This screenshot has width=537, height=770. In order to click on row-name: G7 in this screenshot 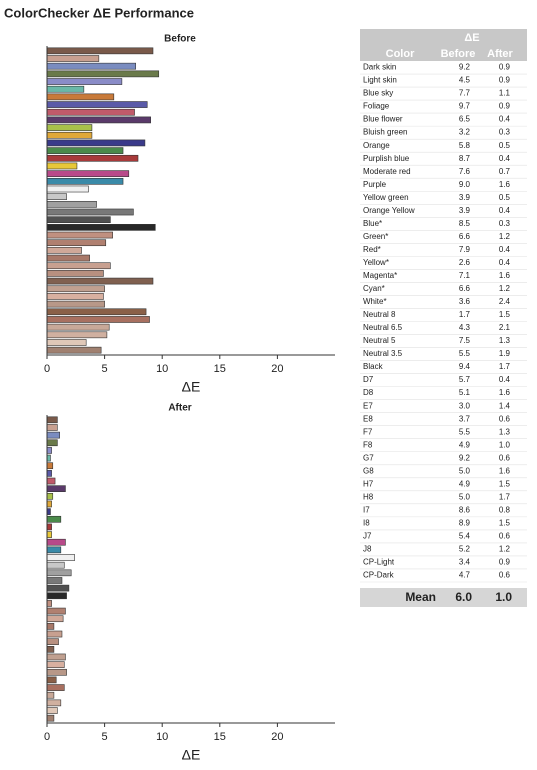, I will do `click(368, 457)`.